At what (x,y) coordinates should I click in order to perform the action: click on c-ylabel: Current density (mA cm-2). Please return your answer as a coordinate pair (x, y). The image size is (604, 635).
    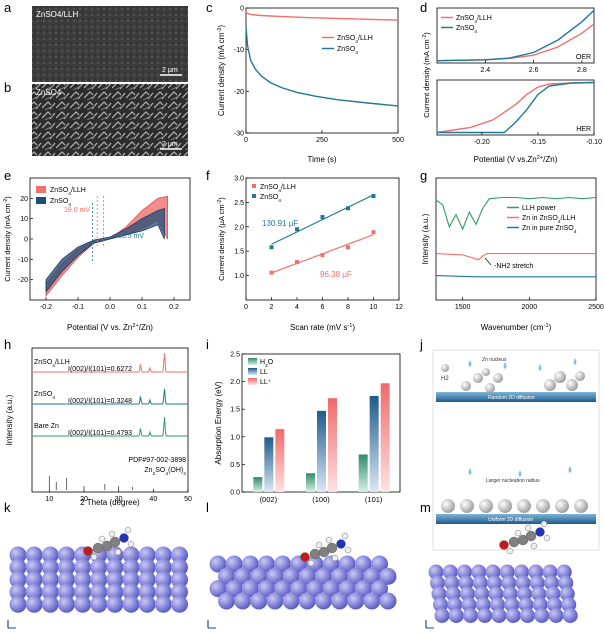
    Looking at the image, I should click on (221, 71).